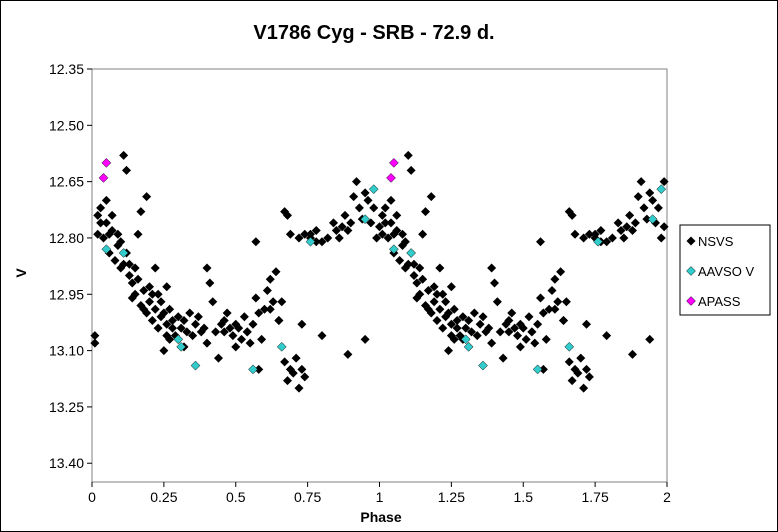 The height and width of the screenshot is (532, 778). What do you see at coordinates (451, 497) in the screenshot?
I see `x-tick-label: 1.25` at bounding box center [451, 497].